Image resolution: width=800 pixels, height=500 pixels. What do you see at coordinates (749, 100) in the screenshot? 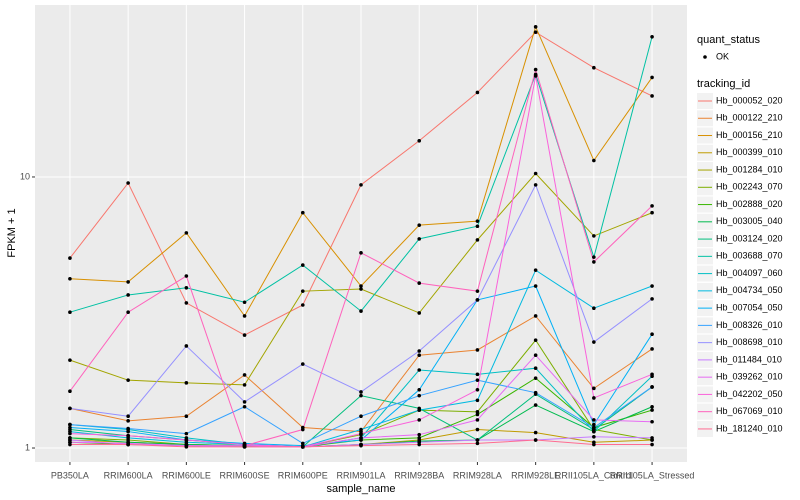
I see `legend-label: Hb_000052_020` at bounding box center [749, 100].